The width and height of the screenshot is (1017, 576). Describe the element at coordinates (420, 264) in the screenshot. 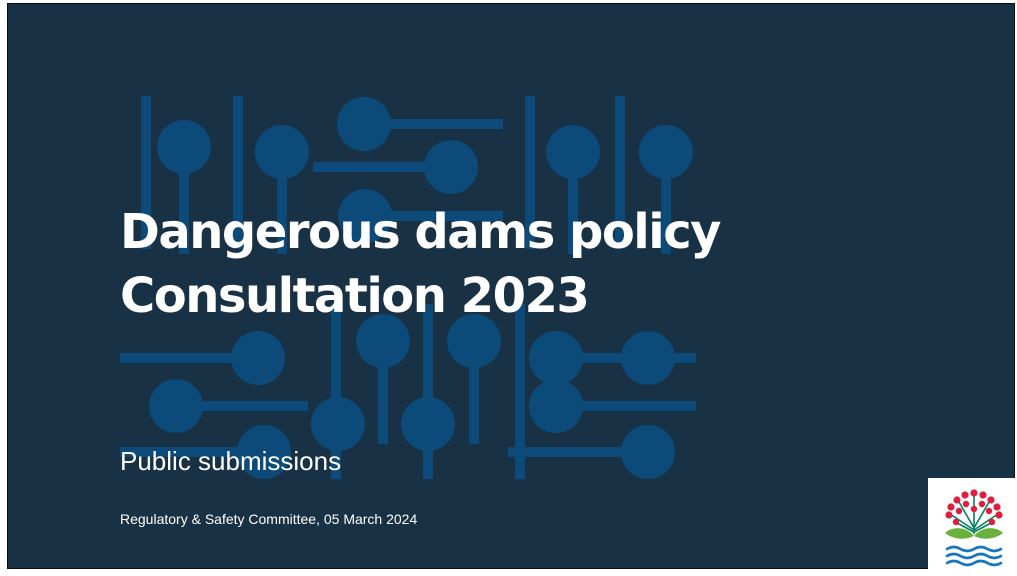

I see `slide-title: Dangerous dams policy Consultation 2023` at that location.